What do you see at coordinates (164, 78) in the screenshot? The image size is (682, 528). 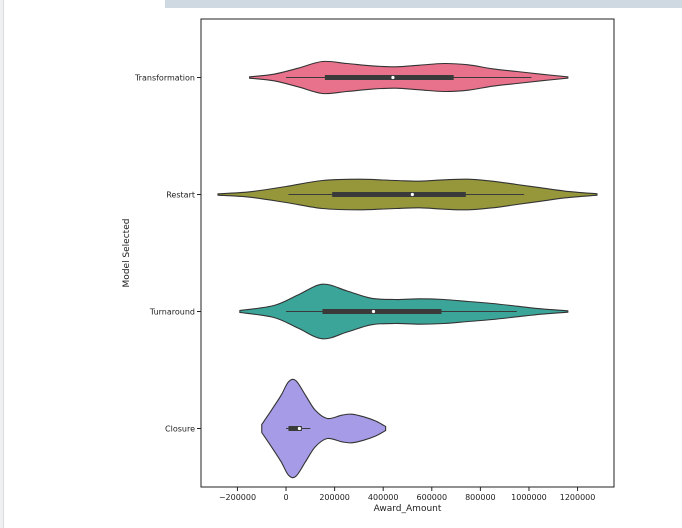 I see `y-tick-label: Transformation` at bounding box center [164, 78].